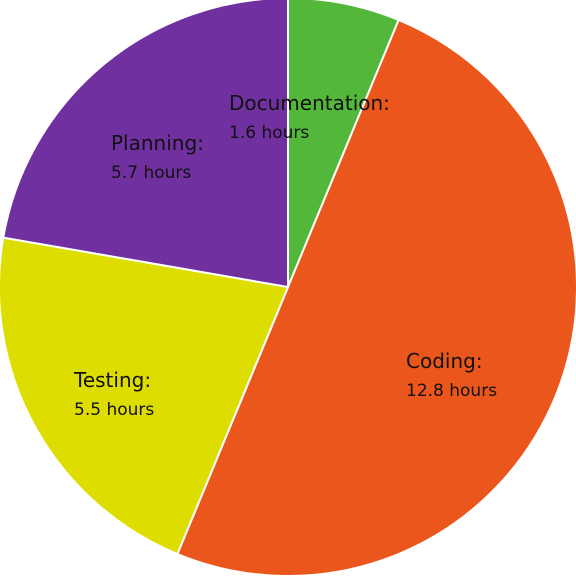 This screenshot has height=576, width=576. I want to click on slice-label-value: 1.6 hours, so click(269, 133).